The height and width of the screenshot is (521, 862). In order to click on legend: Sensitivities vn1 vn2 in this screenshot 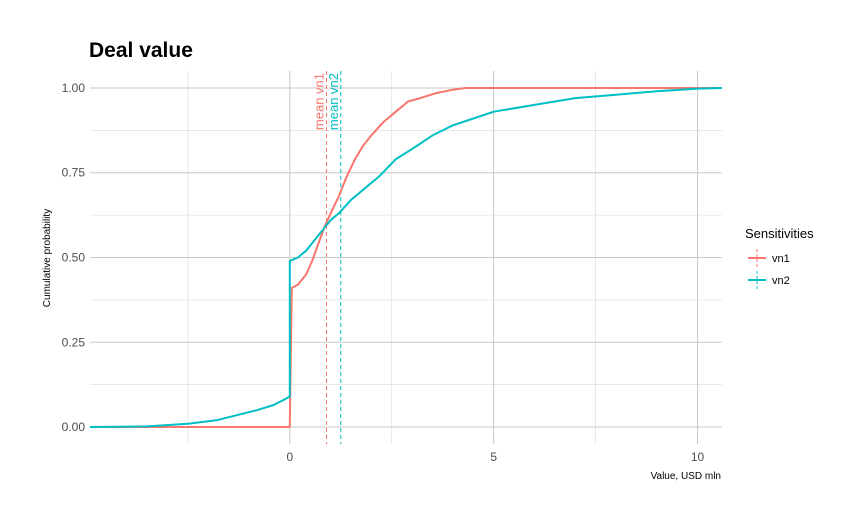, I will do `click(779, 257)`.